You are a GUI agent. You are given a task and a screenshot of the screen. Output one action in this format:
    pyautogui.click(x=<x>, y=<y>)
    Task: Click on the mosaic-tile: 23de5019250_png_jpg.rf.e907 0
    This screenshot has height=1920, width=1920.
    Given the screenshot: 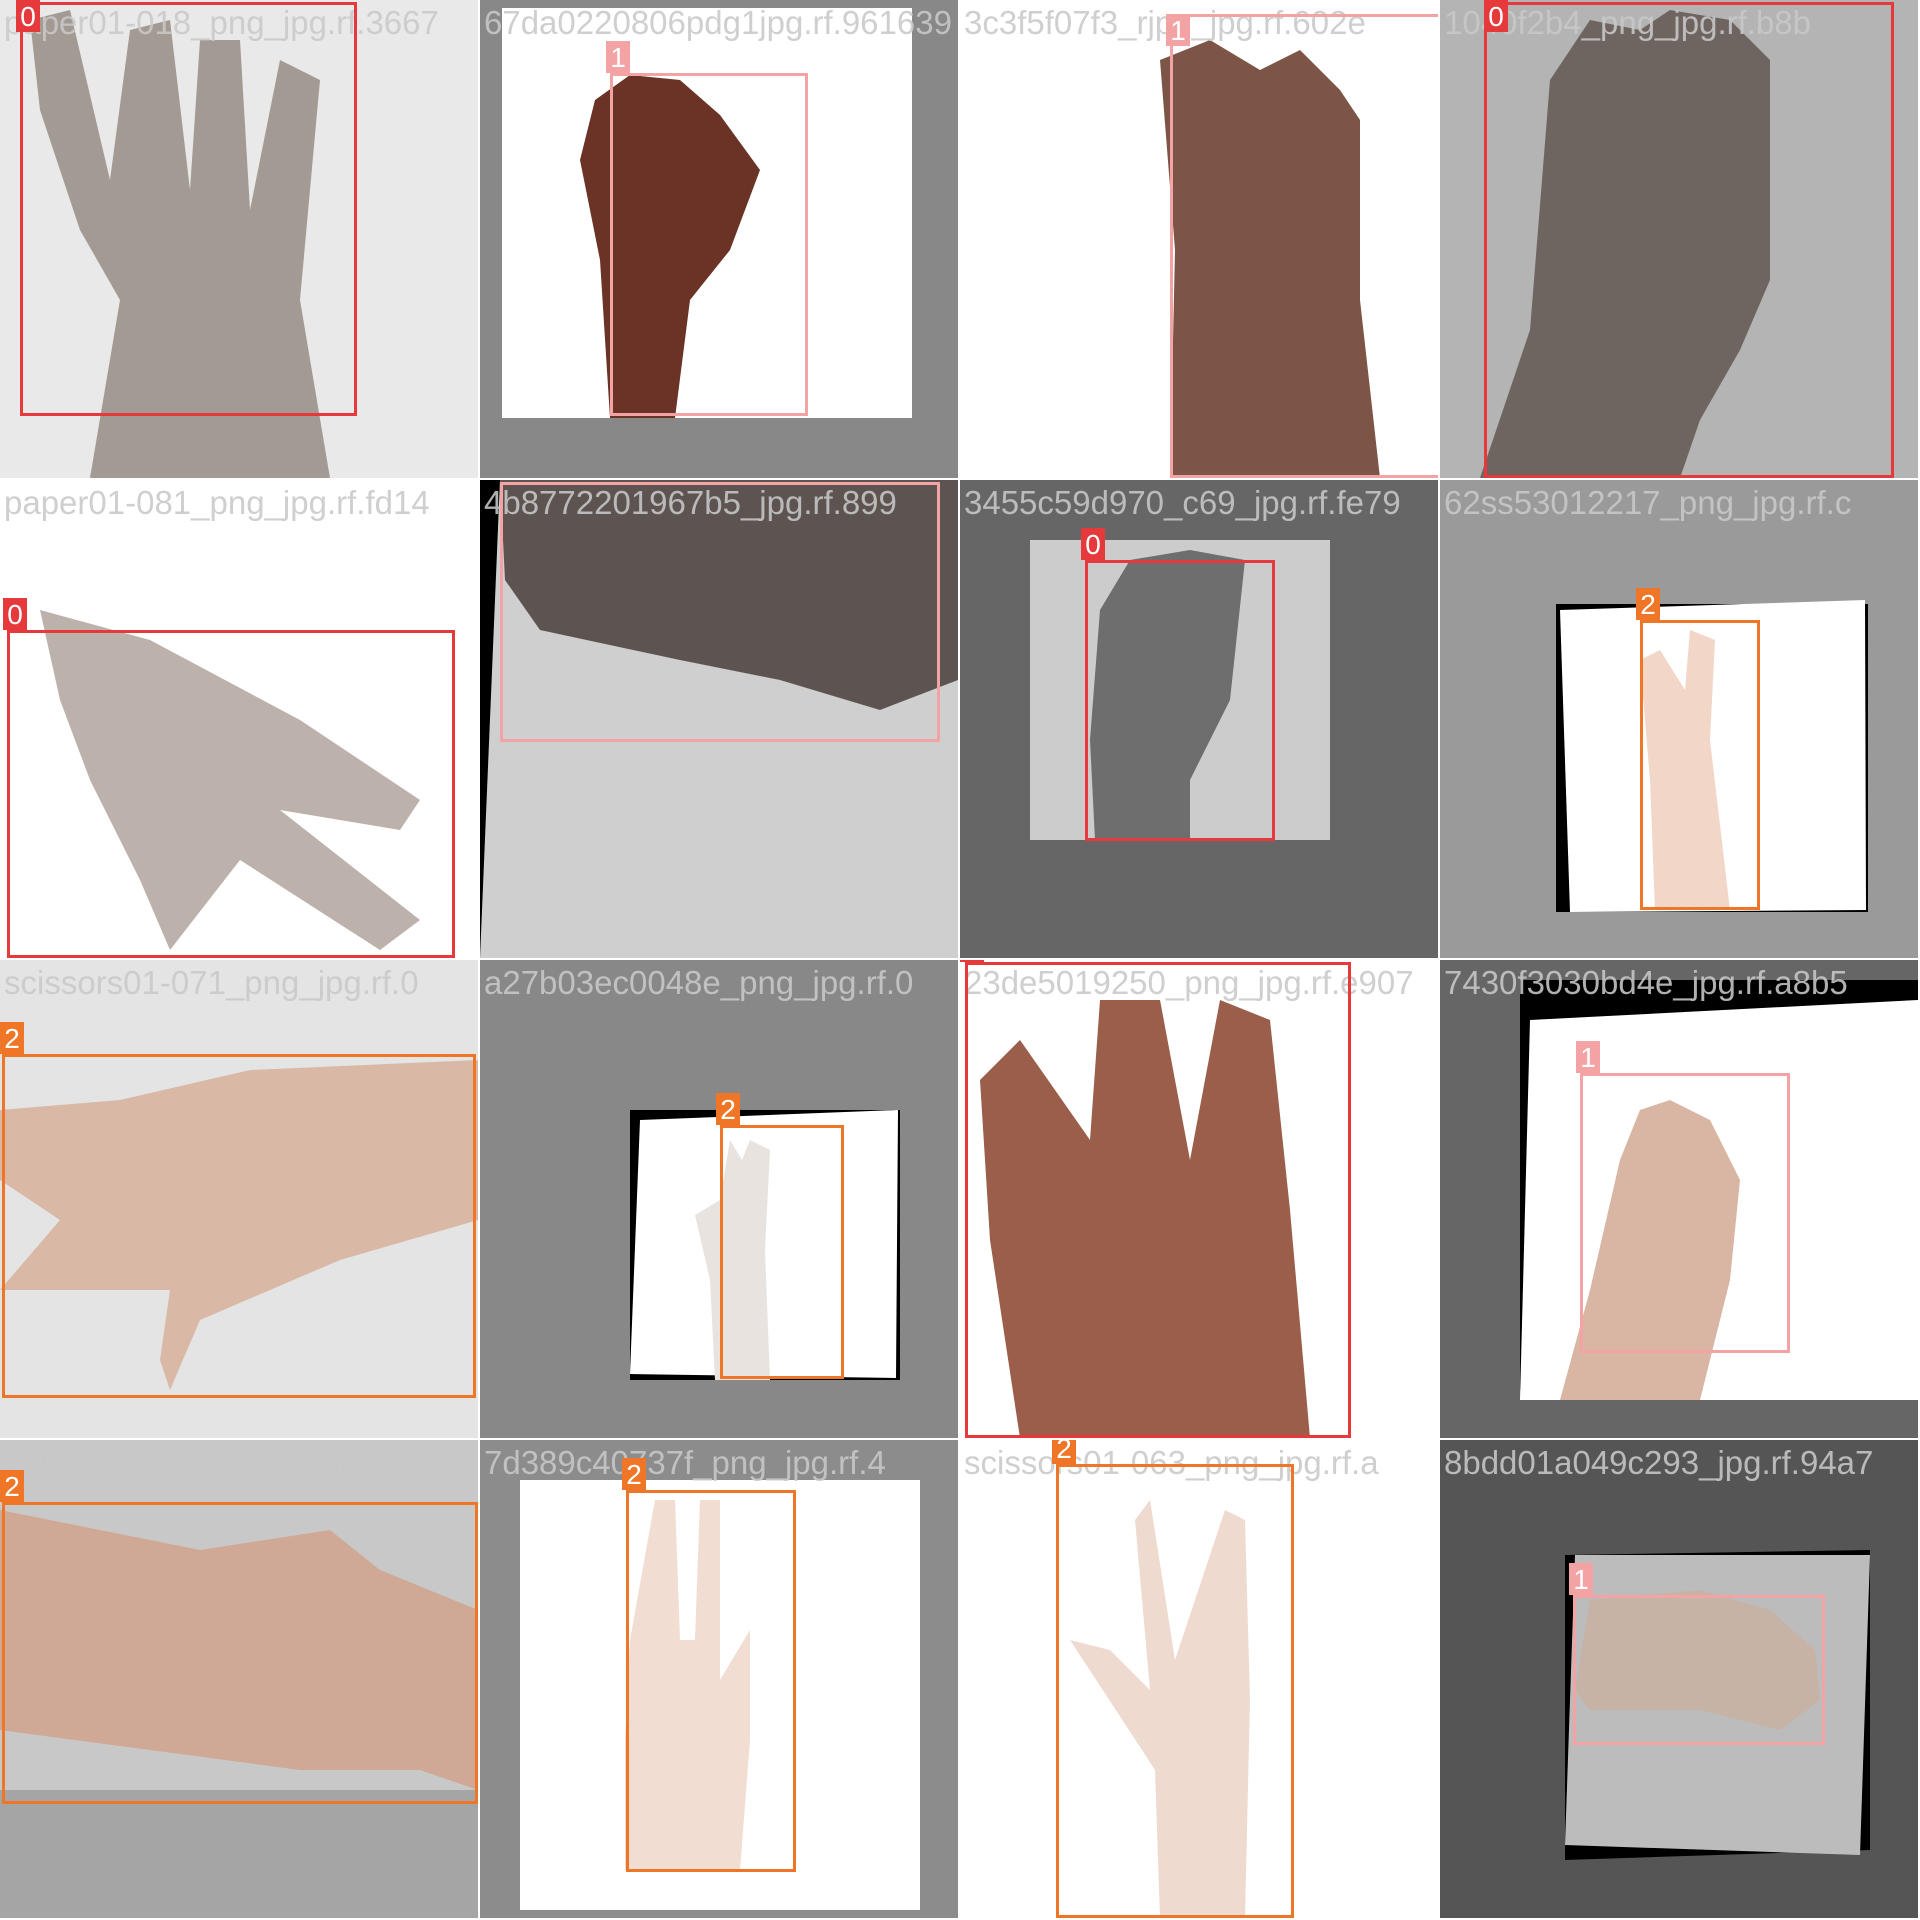 What is the action you would take?
    pyautogui.click(x=1199, y=1199)
    